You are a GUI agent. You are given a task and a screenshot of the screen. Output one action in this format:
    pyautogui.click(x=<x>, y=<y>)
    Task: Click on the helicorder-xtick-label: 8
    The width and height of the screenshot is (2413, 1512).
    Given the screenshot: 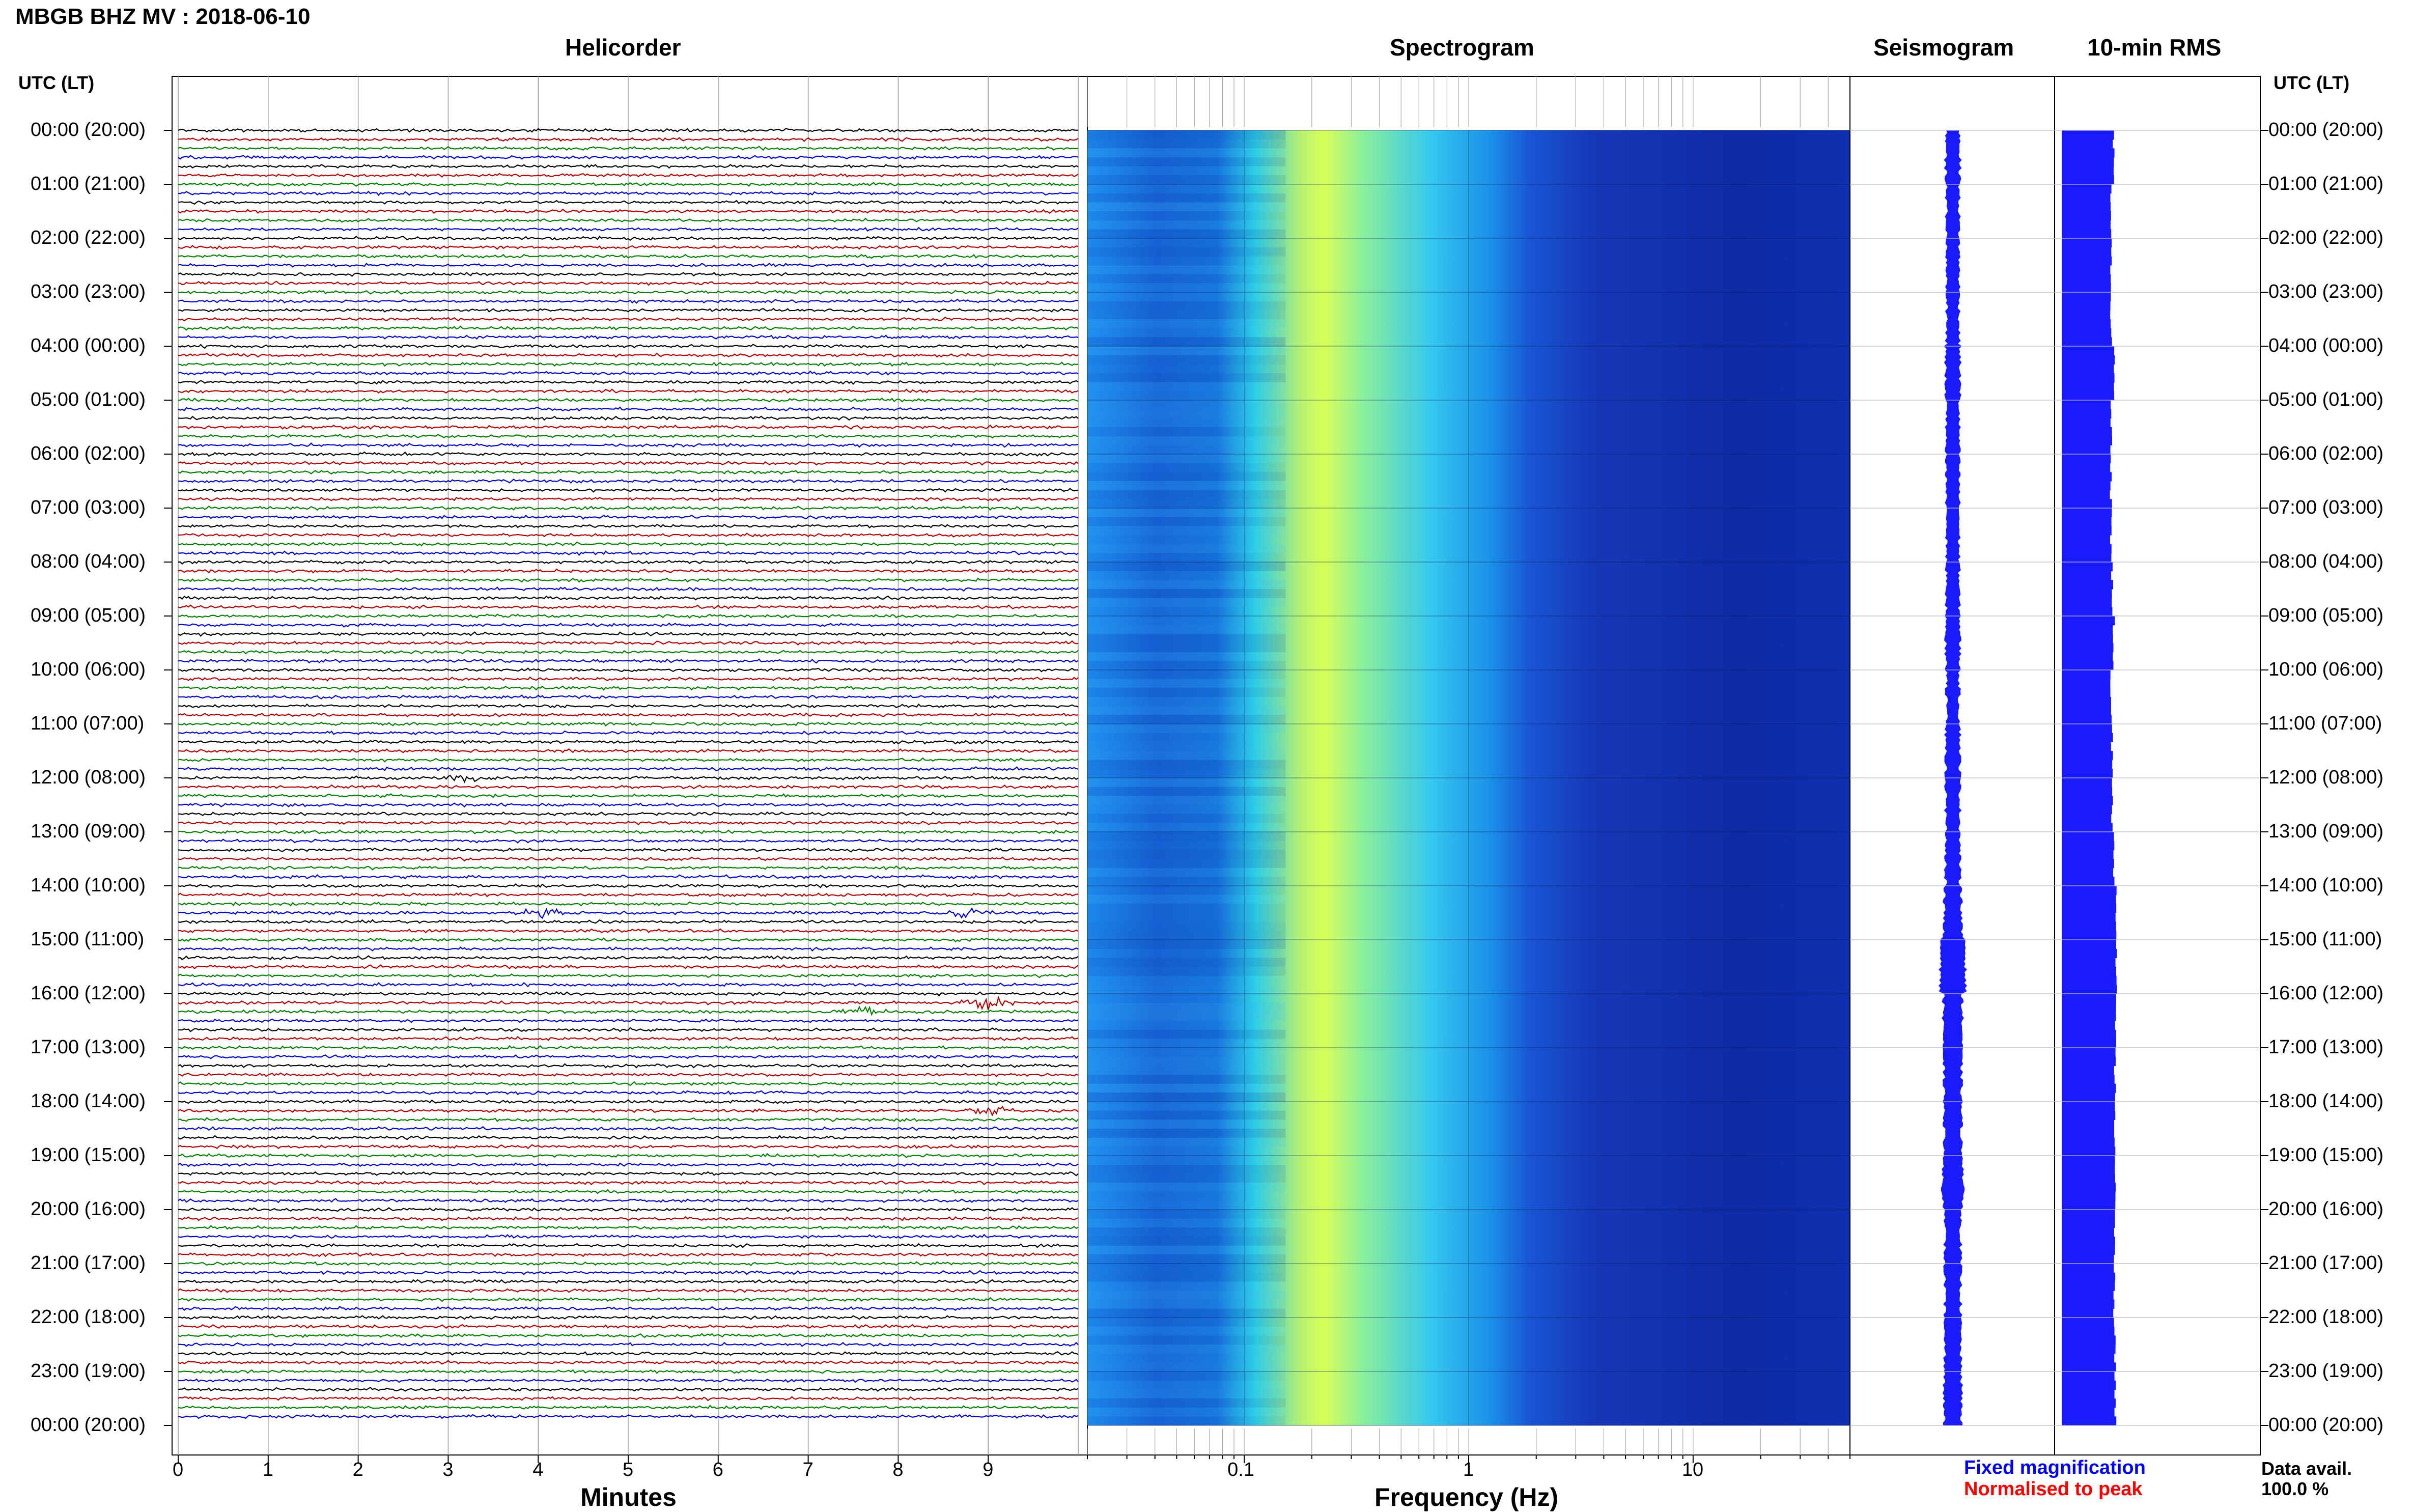 What is the action you would take?
    pyautogui.click(x=898, y=1469)
    